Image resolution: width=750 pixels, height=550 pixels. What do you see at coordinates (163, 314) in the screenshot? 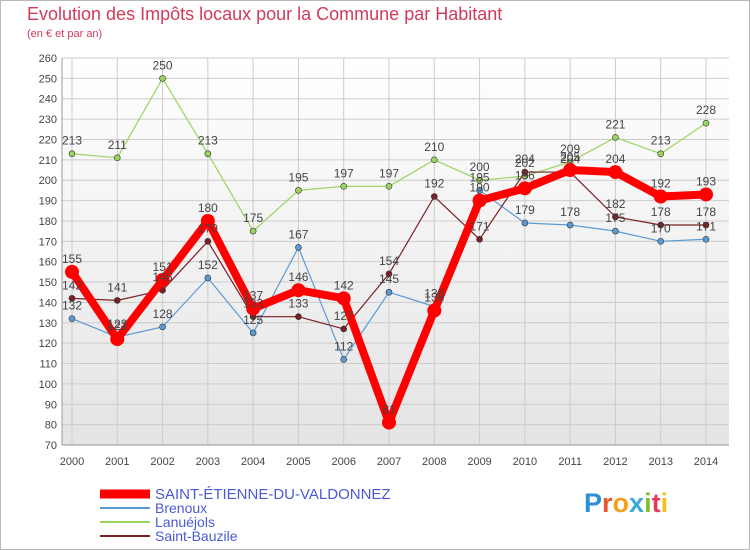
I see `data-label: 128` at bounding box center [163, 314].